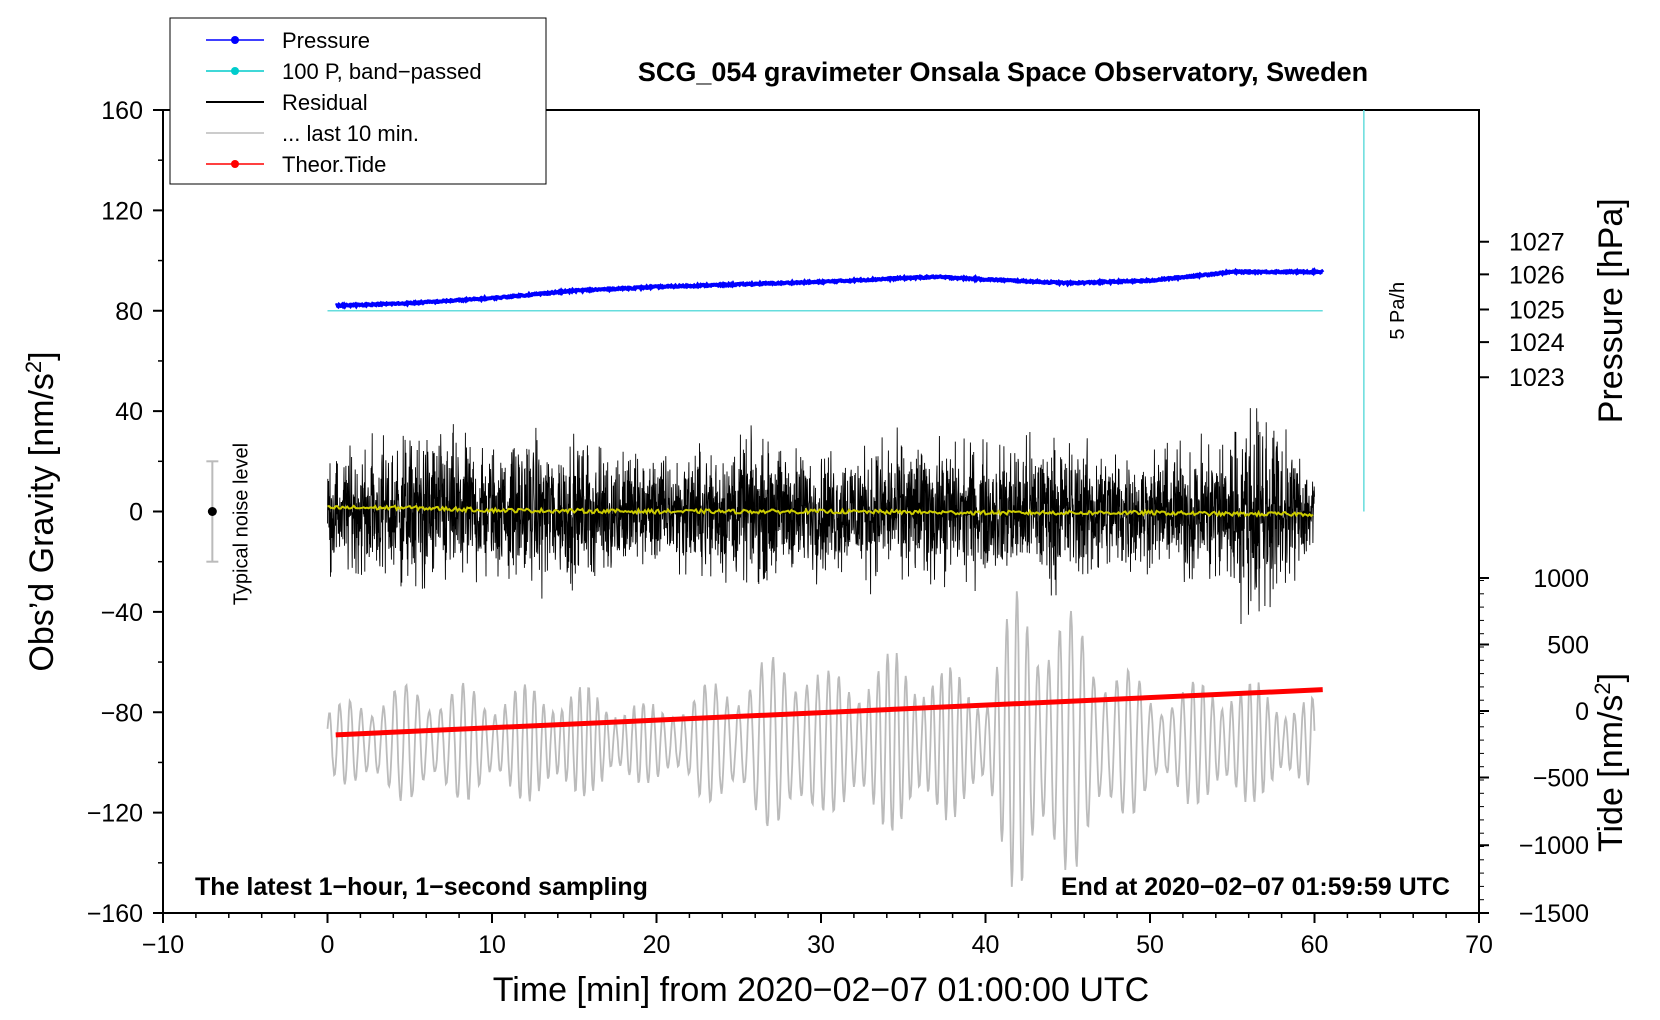 This screenshot has width=1660, height=1020. Describe the element at coordinates (1537, 310) in the screenshot. I see `pressure-tick-label: 1025` at that location.